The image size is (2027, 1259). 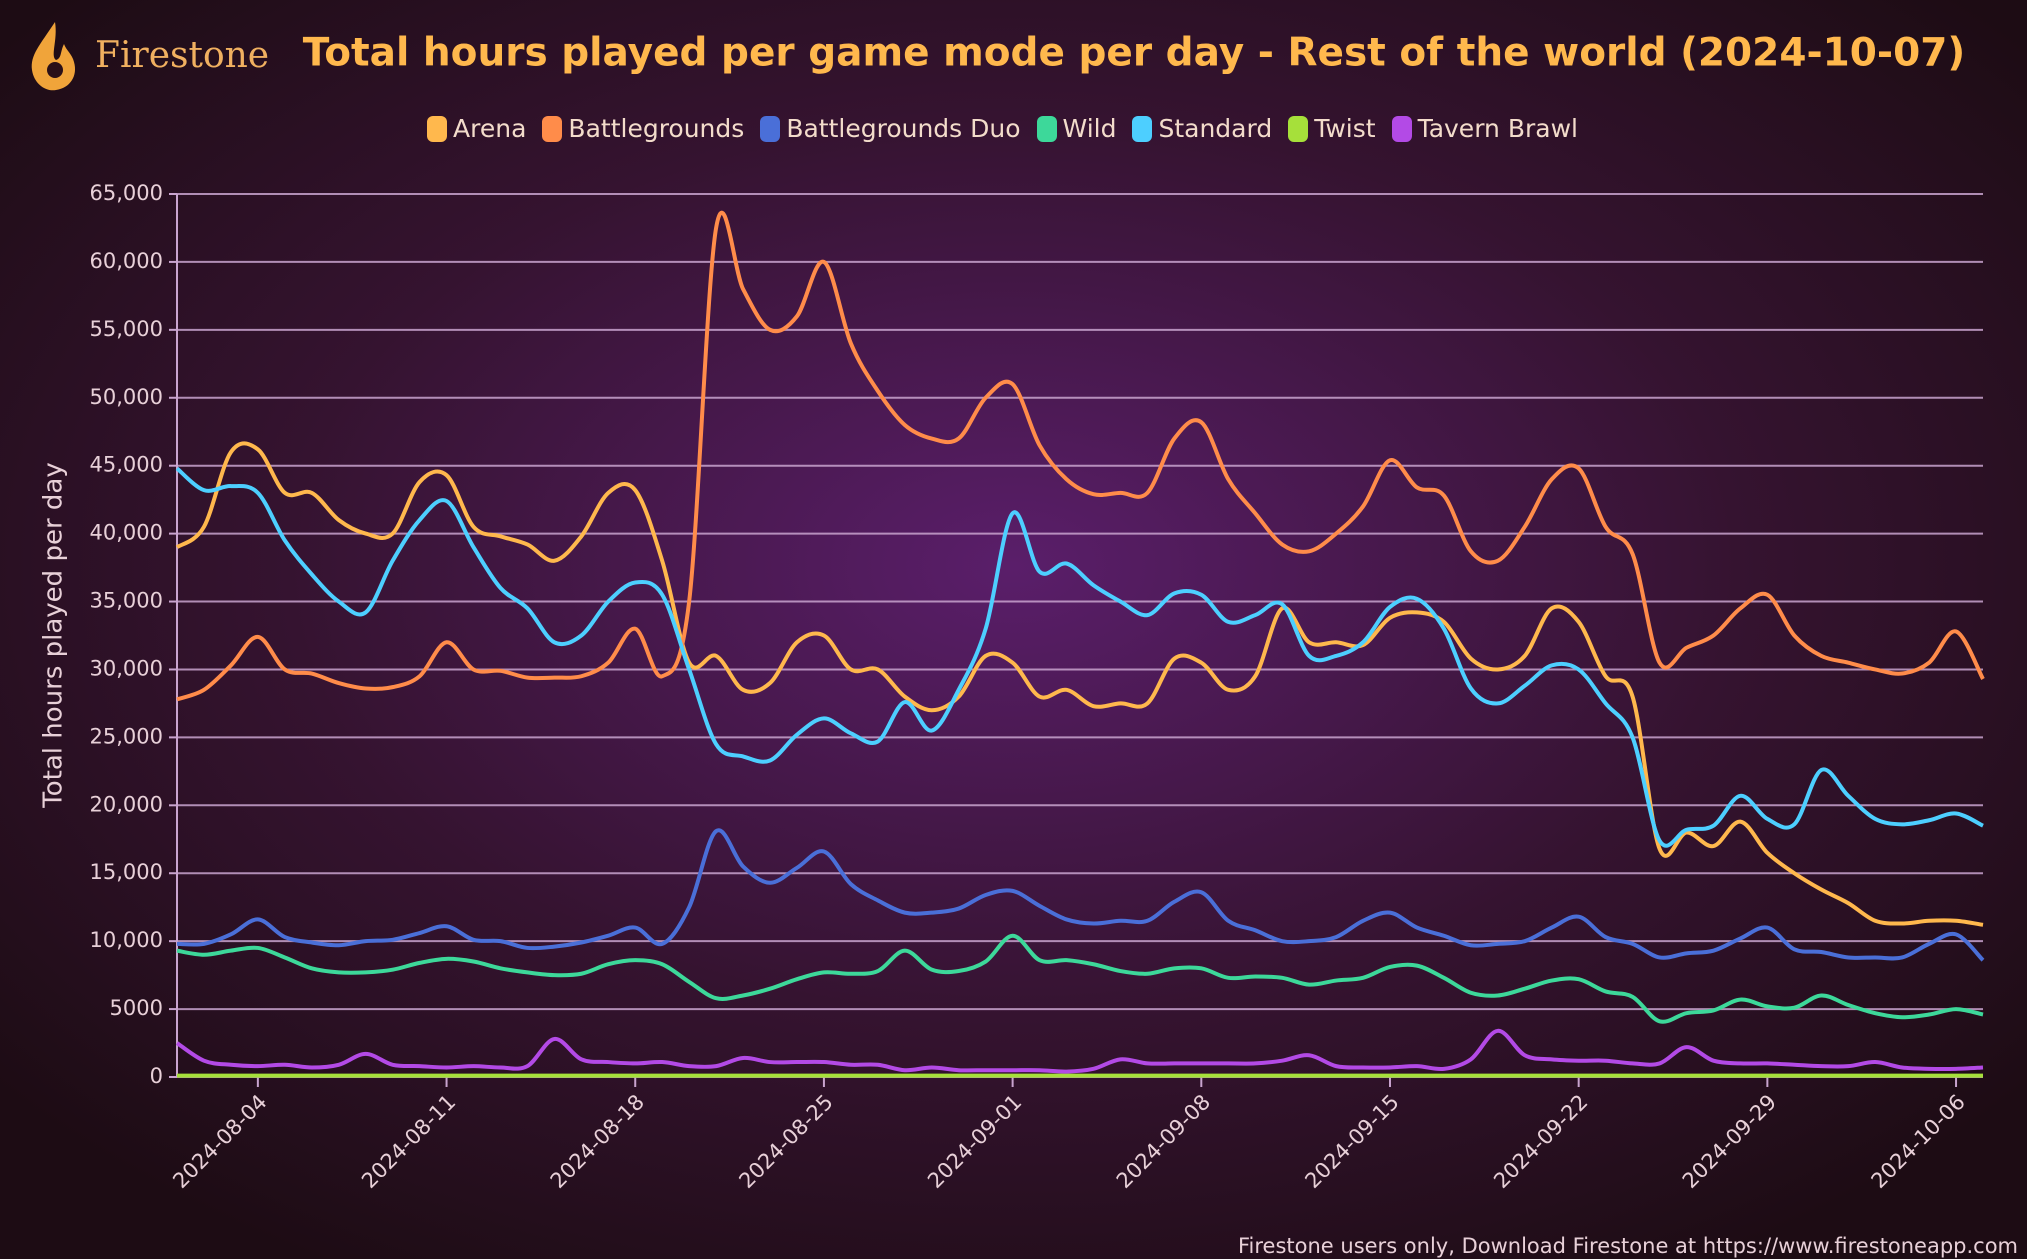 I want to click on y-tick-label: 30,000, so click(x=126, y=668).